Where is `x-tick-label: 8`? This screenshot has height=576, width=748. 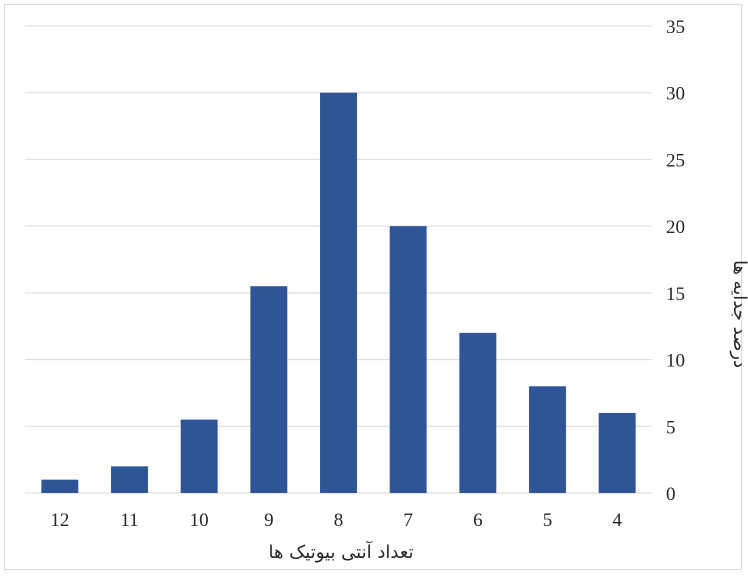 x-tick-label: 8 is located at coordinates (339, 520).